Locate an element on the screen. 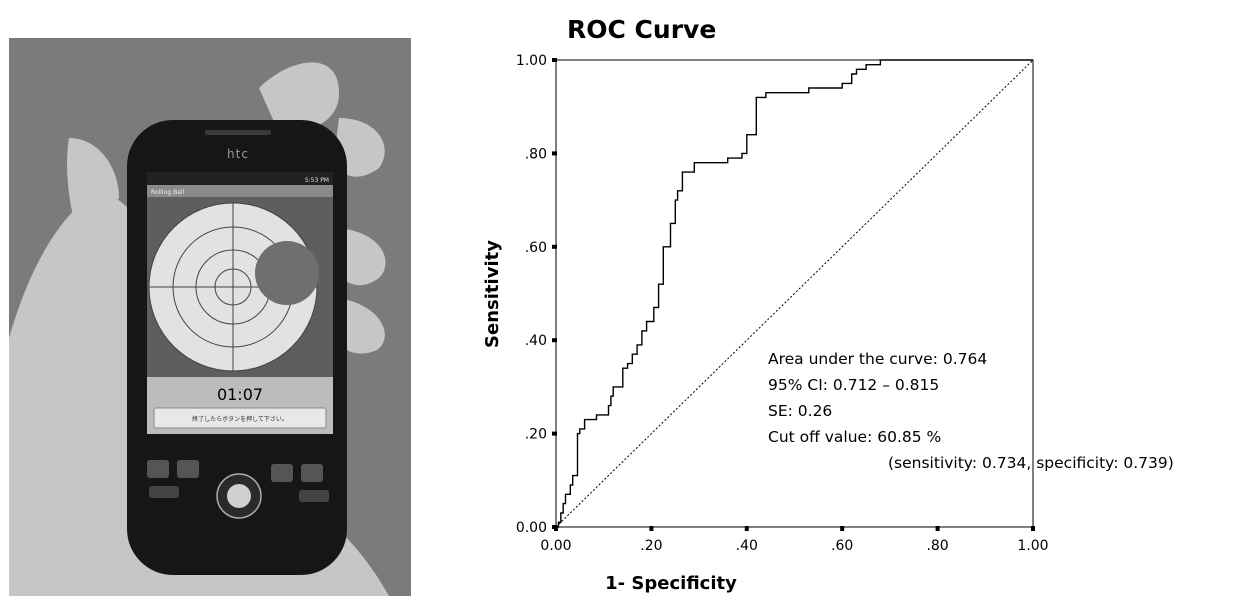 The image size is (1241, 596). x-tick-label: .20 is located at coordinates (651, 546).